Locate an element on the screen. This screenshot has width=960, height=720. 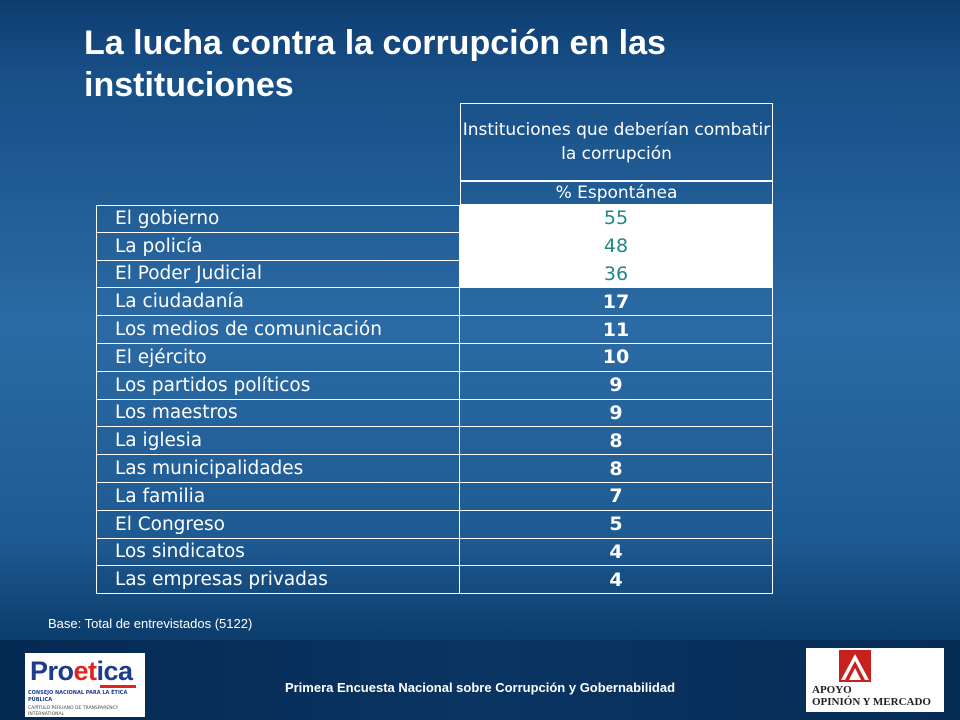
row-label: La iglesia is located at coordinates (278, 441).